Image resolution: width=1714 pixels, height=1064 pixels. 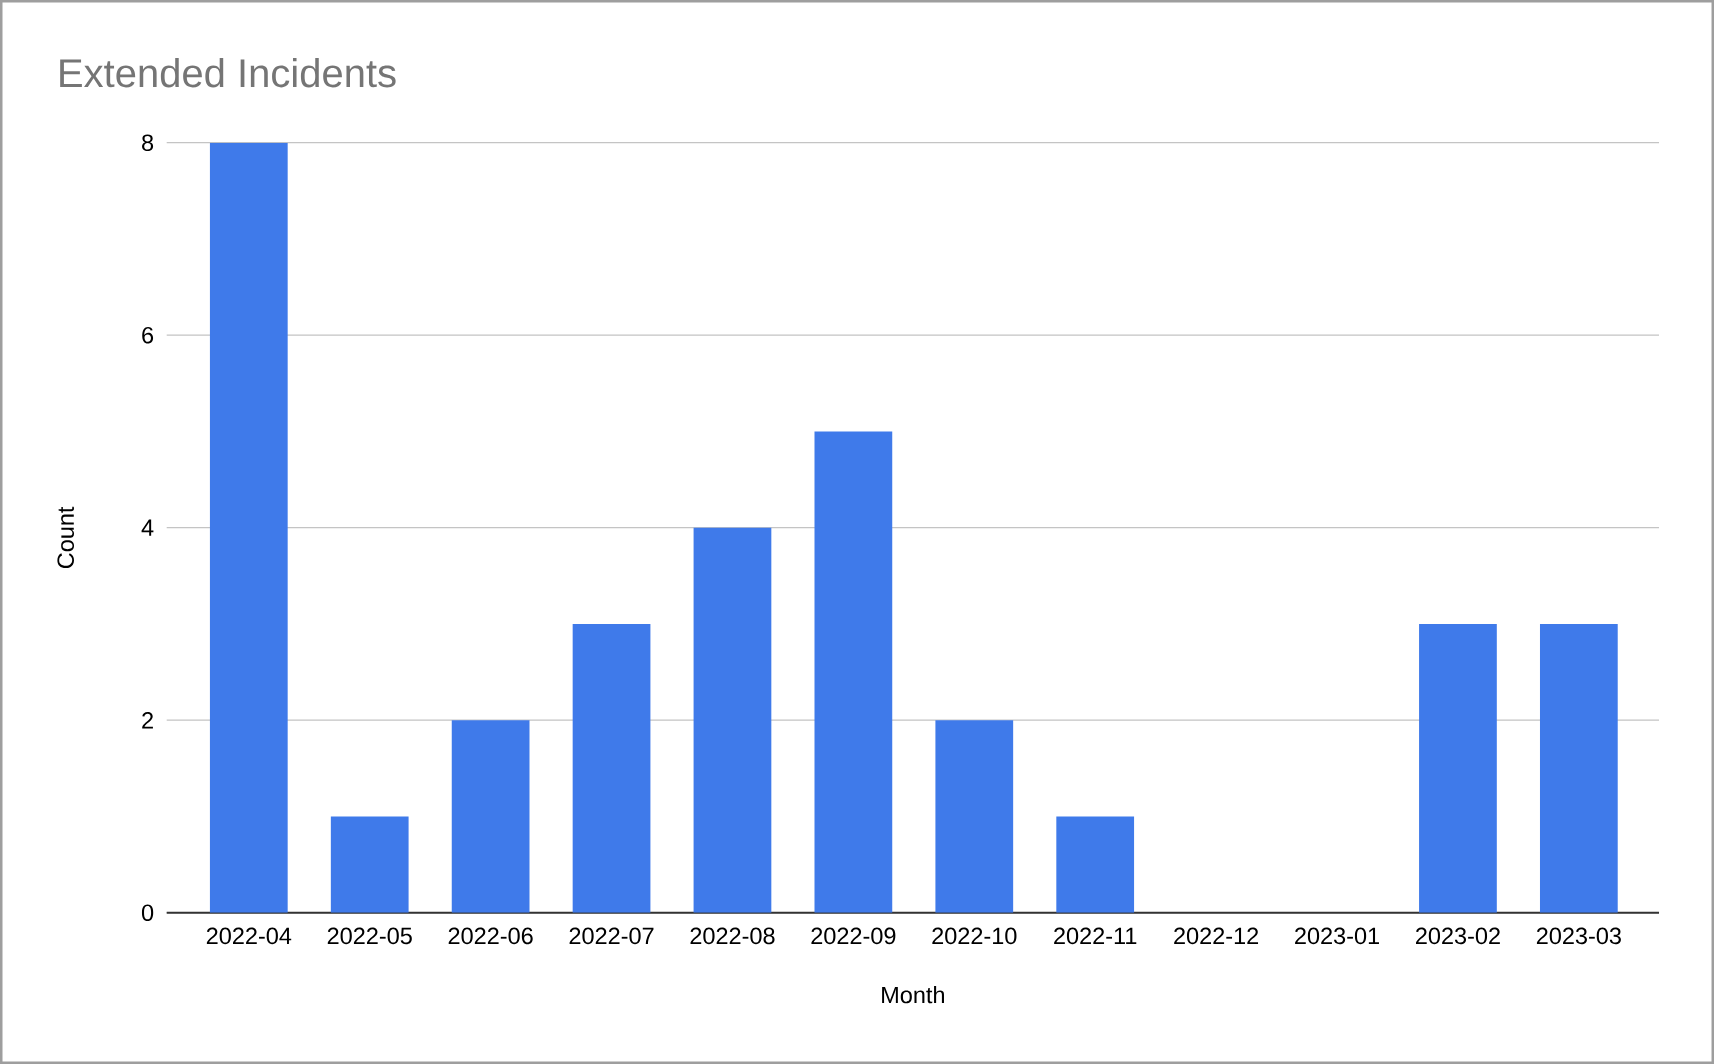 What do you see at coordinates (66, 537) in the screenshot?
I see `y-axis-title: Count` at bounding box center [66, 537].